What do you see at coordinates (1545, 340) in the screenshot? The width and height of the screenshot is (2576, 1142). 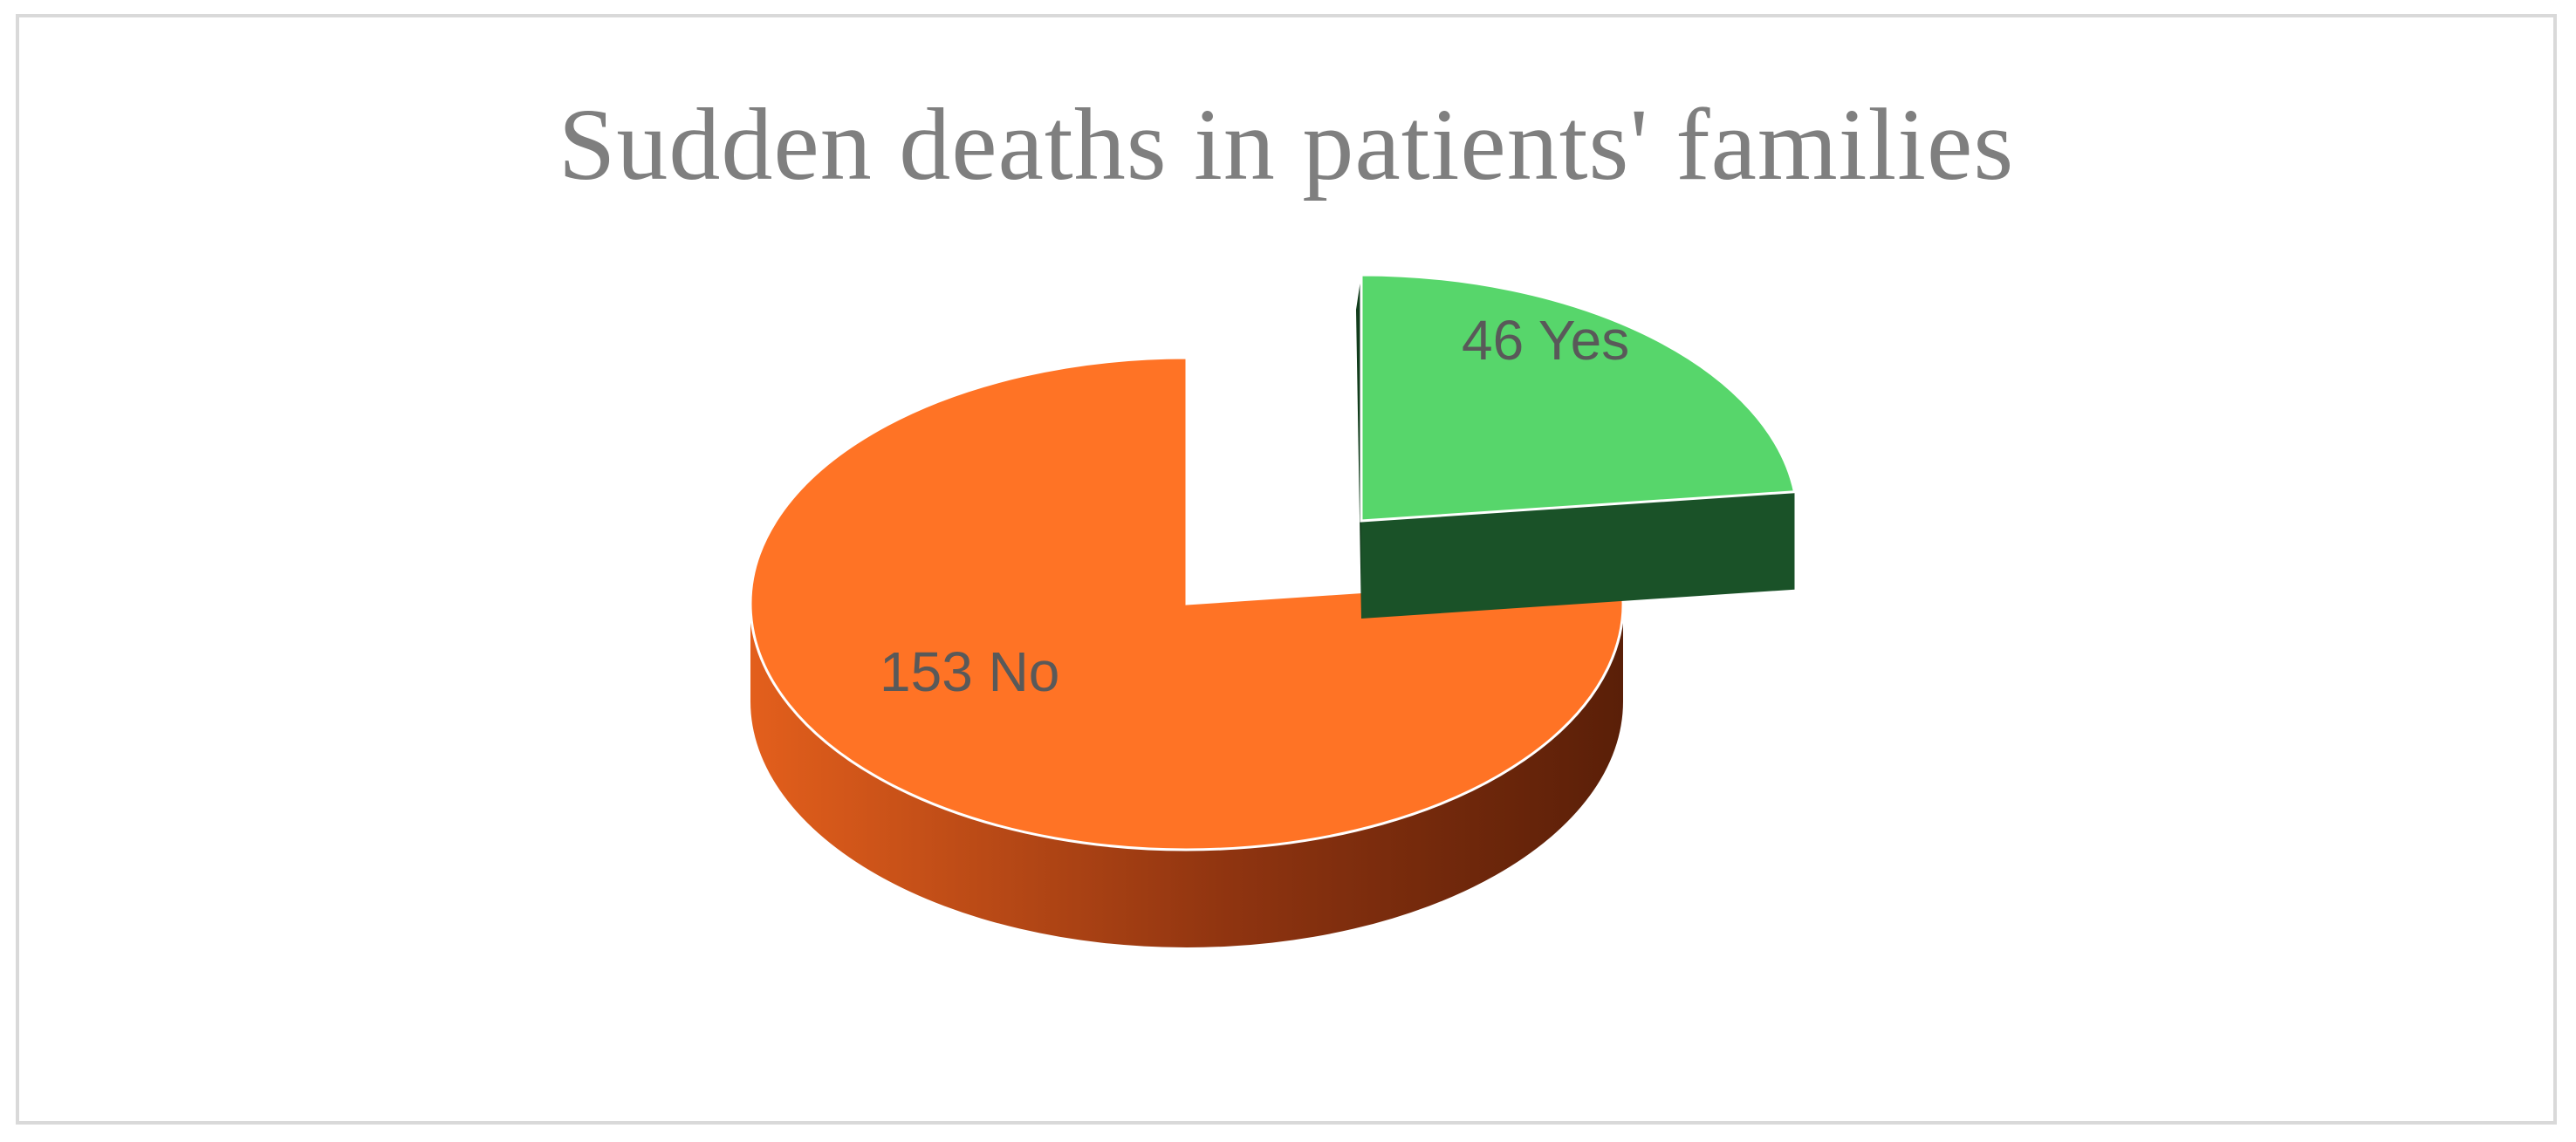 I see `data-label-yes: 46 Yes` at bounding box center [1545, 340].